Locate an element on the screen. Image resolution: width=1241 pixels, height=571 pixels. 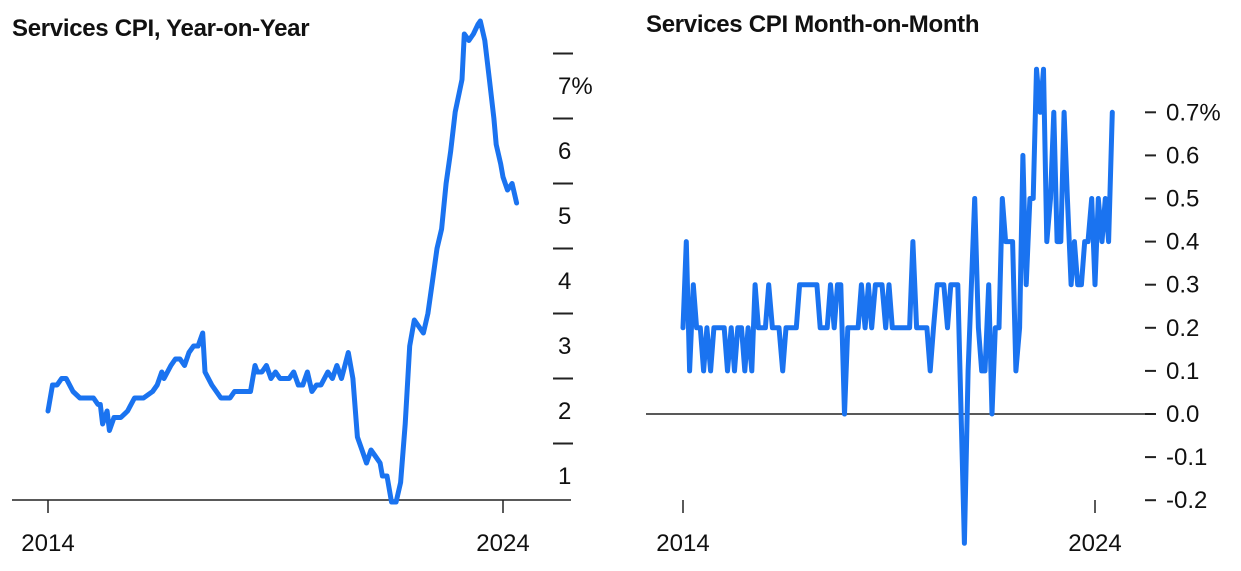
yoy-y-tick-label: 3 is located at coordinates (564, 346).